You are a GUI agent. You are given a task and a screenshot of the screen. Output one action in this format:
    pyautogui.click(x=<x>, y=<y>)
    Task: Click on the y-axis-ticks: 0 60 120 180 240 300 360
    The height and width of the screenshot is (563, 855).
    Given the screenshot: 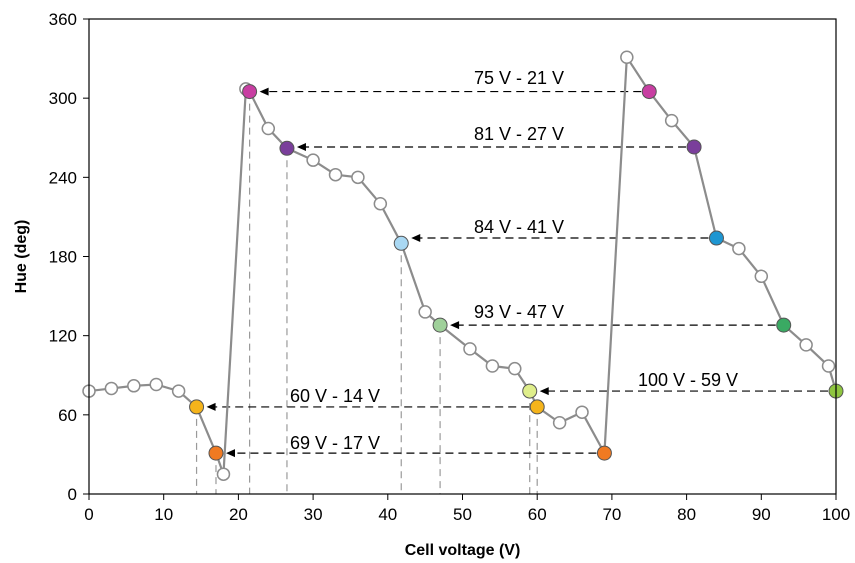 What is the action you would take?
    pyautogui.click(x=69, y=257)
    